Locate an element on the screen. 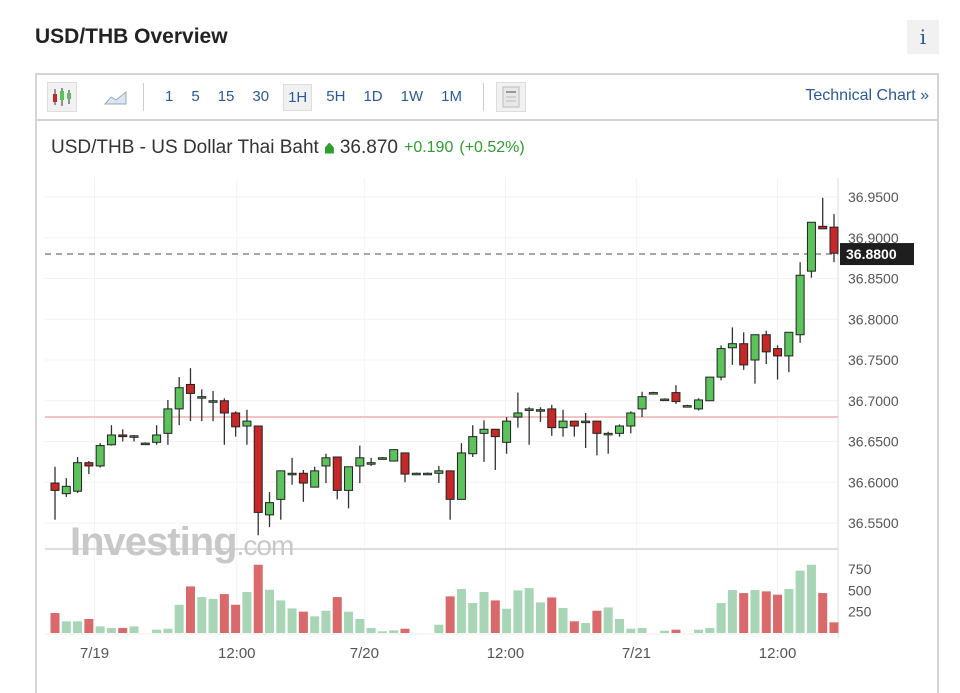 This screenshot has width=960, height=693. current-price-badge is located at coordinates (877, 254).